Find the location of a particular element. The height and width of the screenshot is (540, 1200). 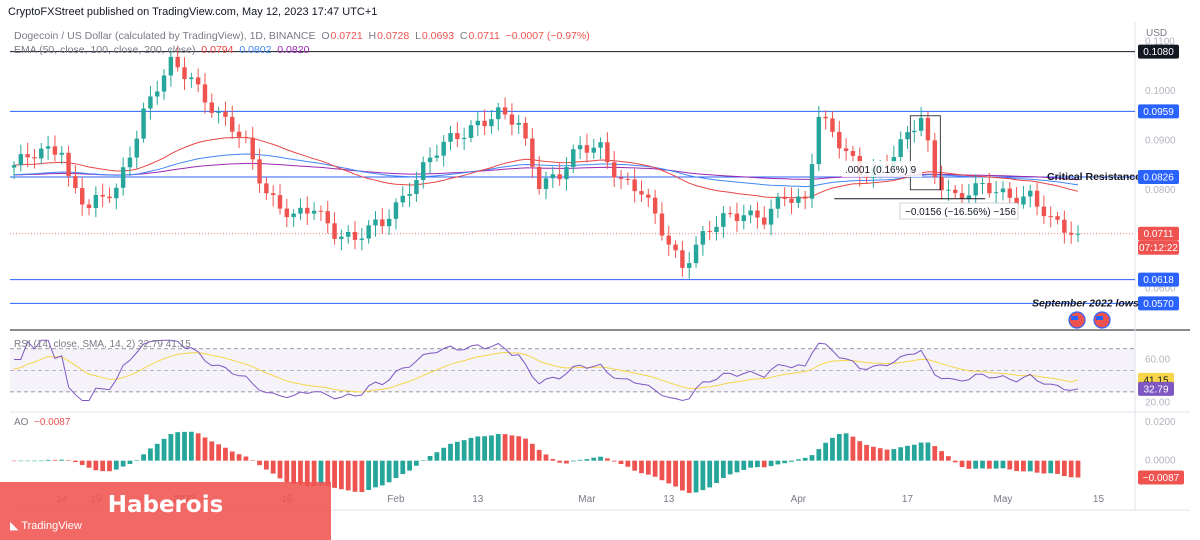

ao-tick: 0.0200 is located at coordinates (1160, 422).